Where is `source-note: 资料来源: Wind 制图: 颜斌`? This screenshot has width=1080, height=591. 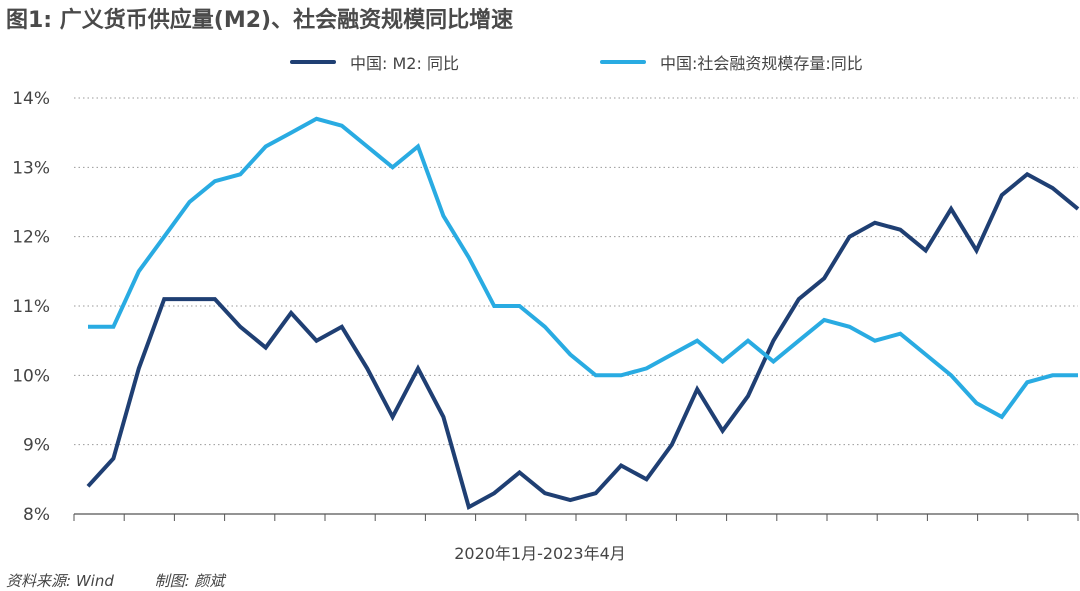 source-note: 资料来源: Wind 制图: 颜斌 is located at coordinates (133, 580).